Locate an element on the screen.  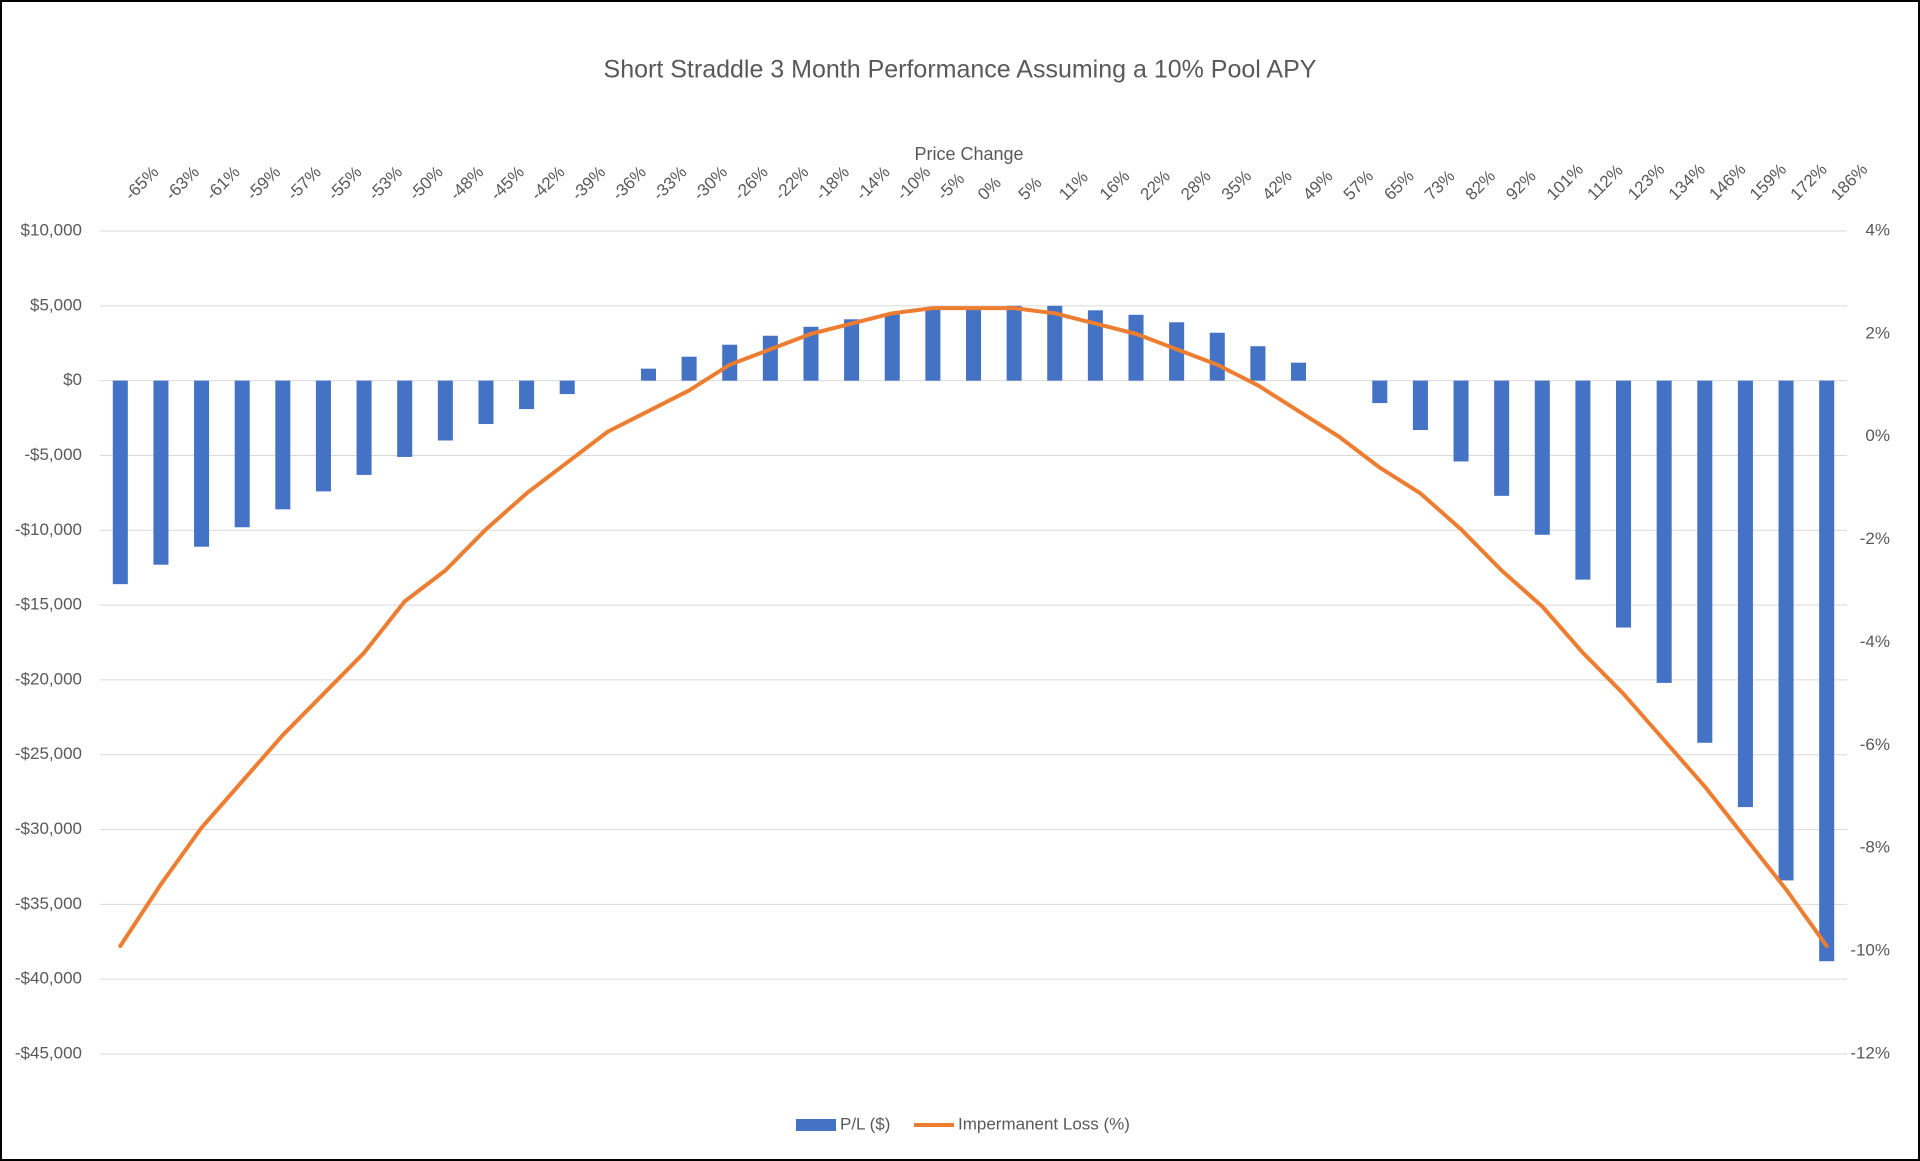
y-tick-label: -$40,000 is located at coordinates (48, 978).